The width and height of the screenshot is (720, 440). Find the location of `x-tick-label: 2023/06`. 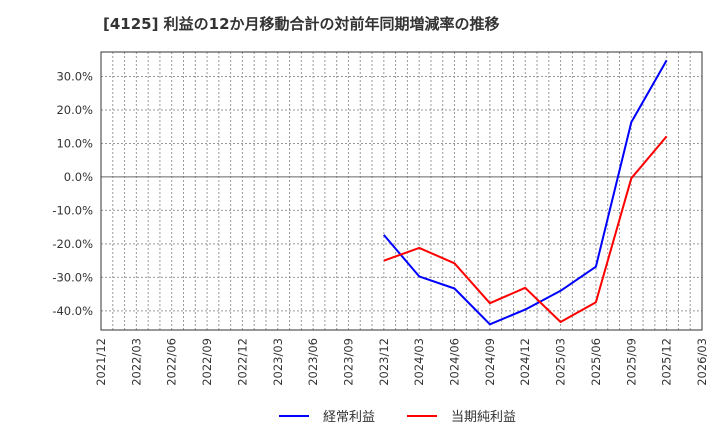

x-tick-label: 2023/06 is located at coordinates (313, 362).